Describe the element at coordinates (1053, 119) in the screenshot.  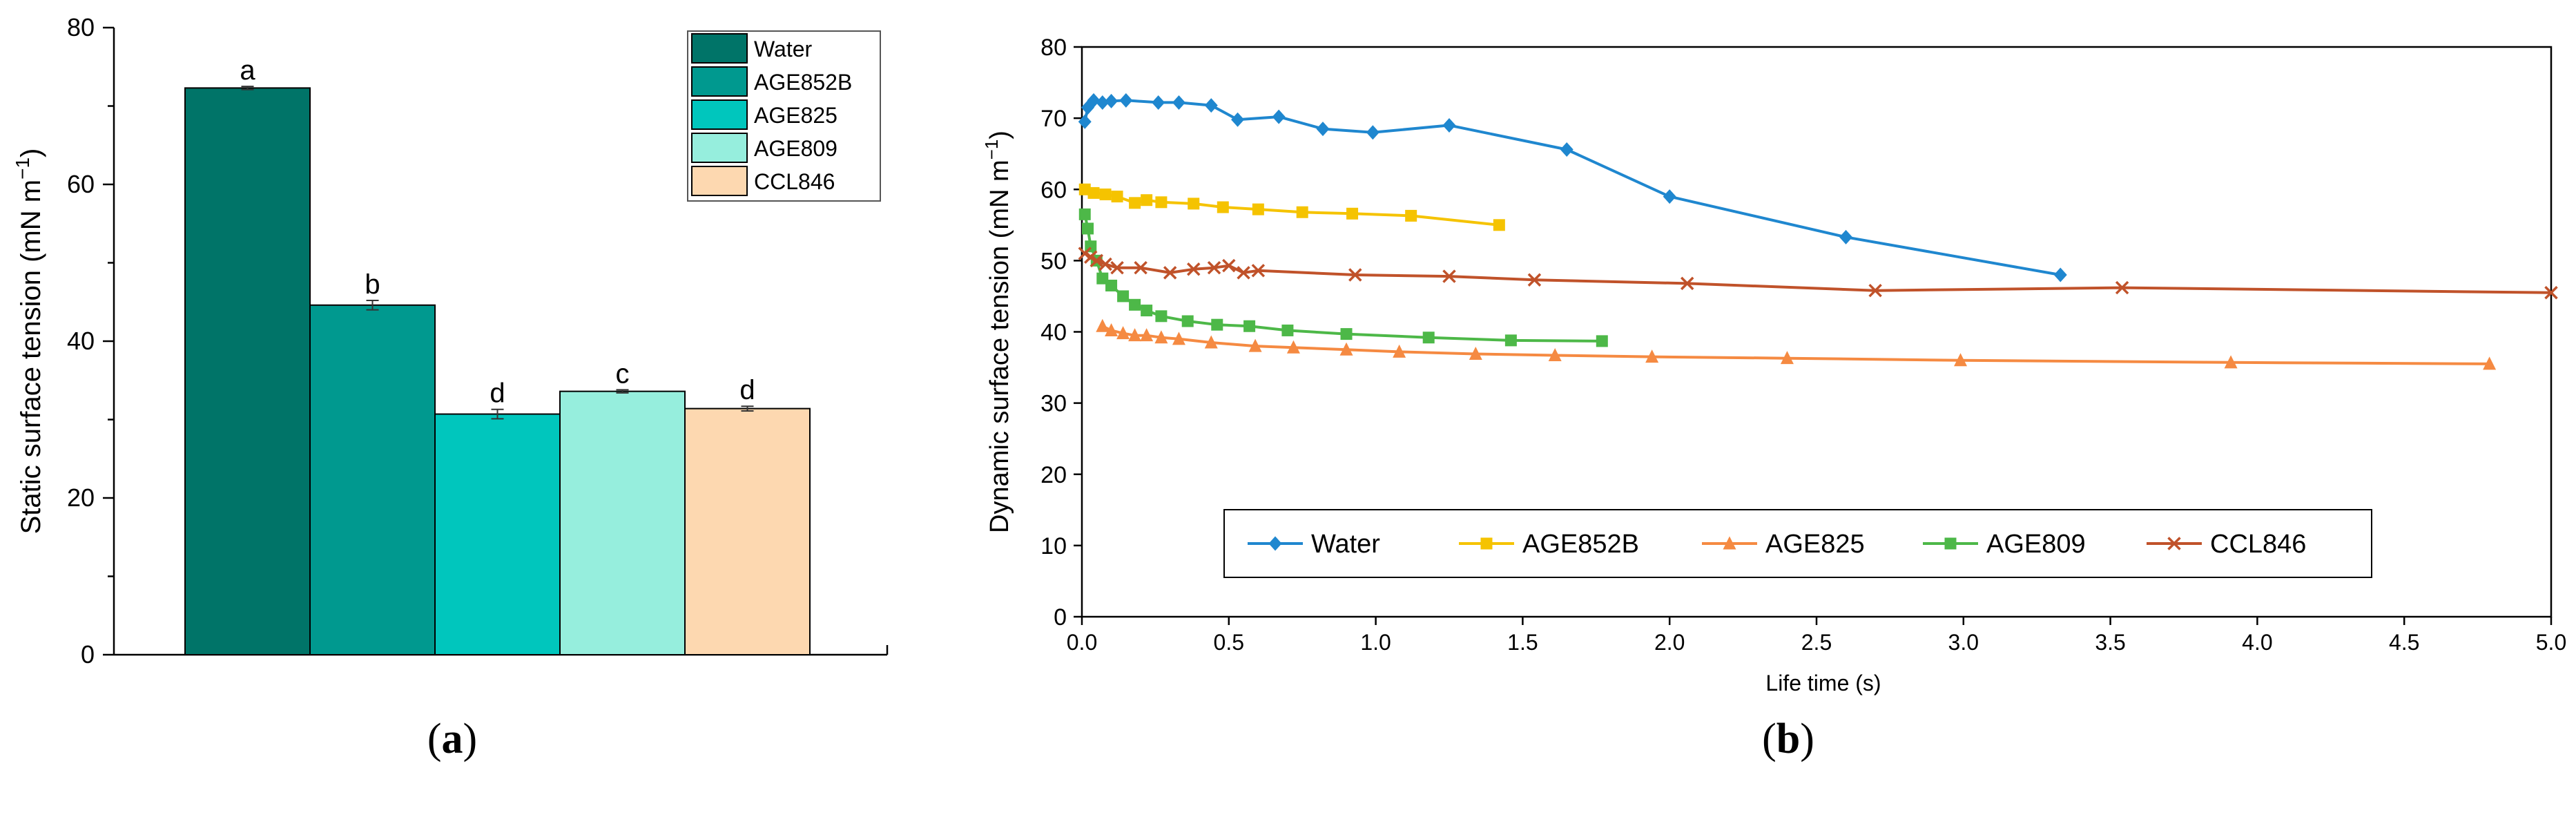
I see `y-tick-label: 70` at that location.